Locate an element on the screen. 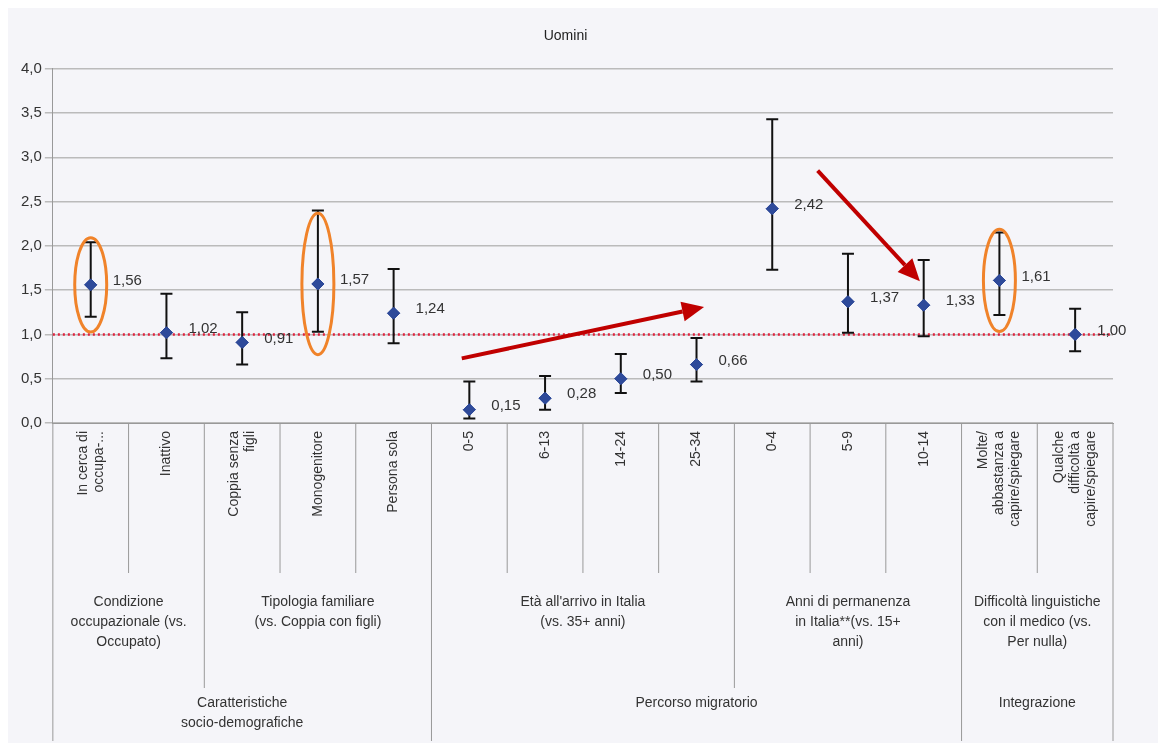 This screenshot has width=1164, height=749. data-label: 1,56 is located at coordinates (127, 279).